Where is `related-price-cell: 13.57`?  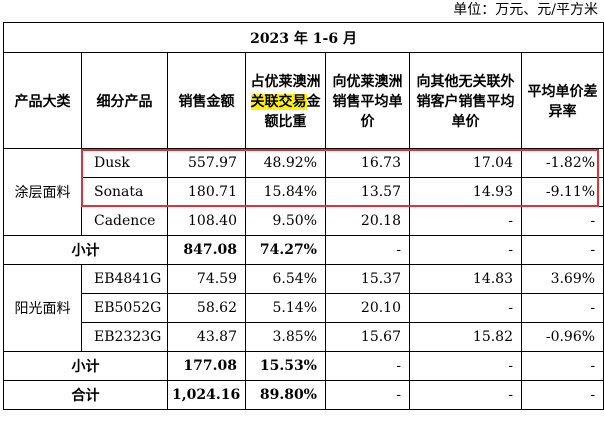 related-price-cell: 13.57 is located at coordinates (367, 192).